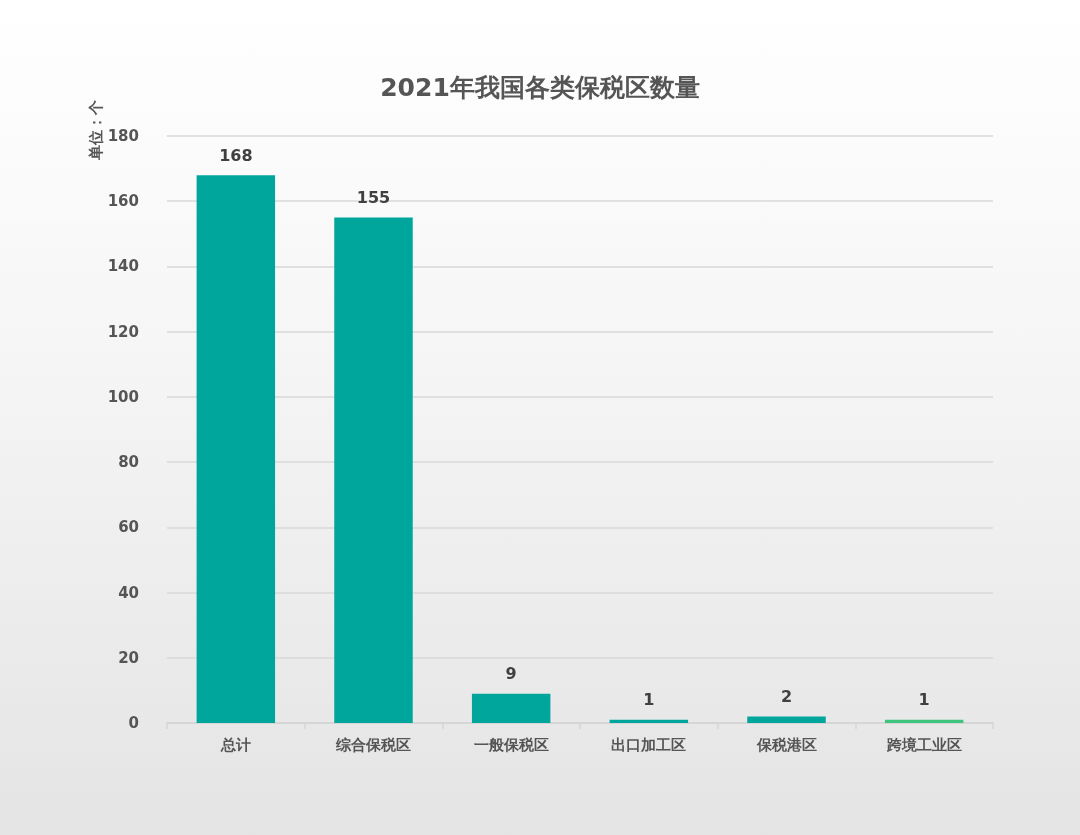 Image resolution: width=1080 pixels, height=835 pixels. I want to click on y-tick-label: 0, so click(133, 723).